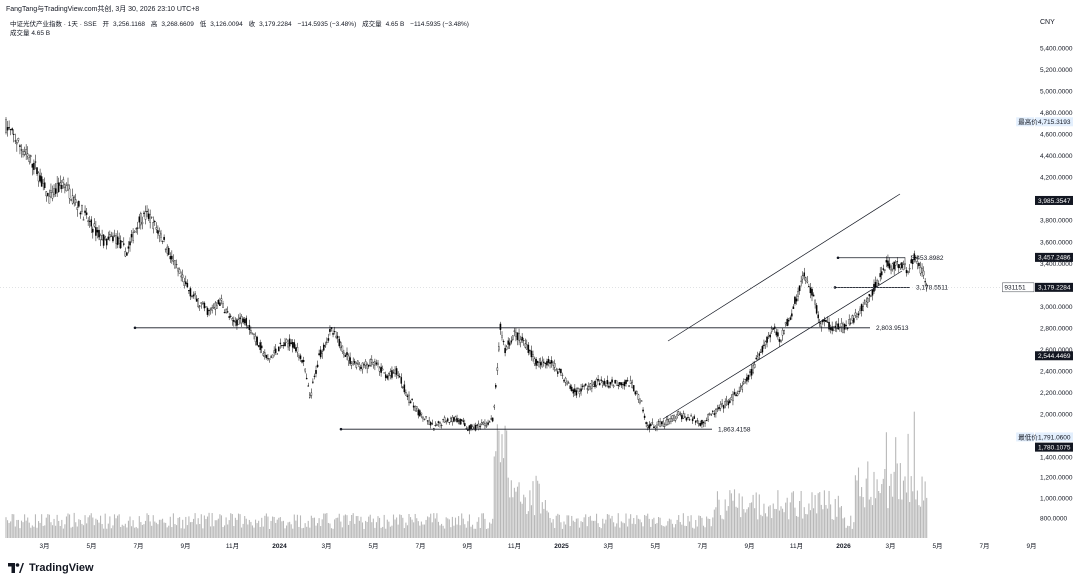 The width and height of the screenshot is (1080, 585). Describe the element at coordinates (53, 24) in the screenshot. I see `symbol-name: 中证光伏产业指数 · 1天 · SSE` at that location.